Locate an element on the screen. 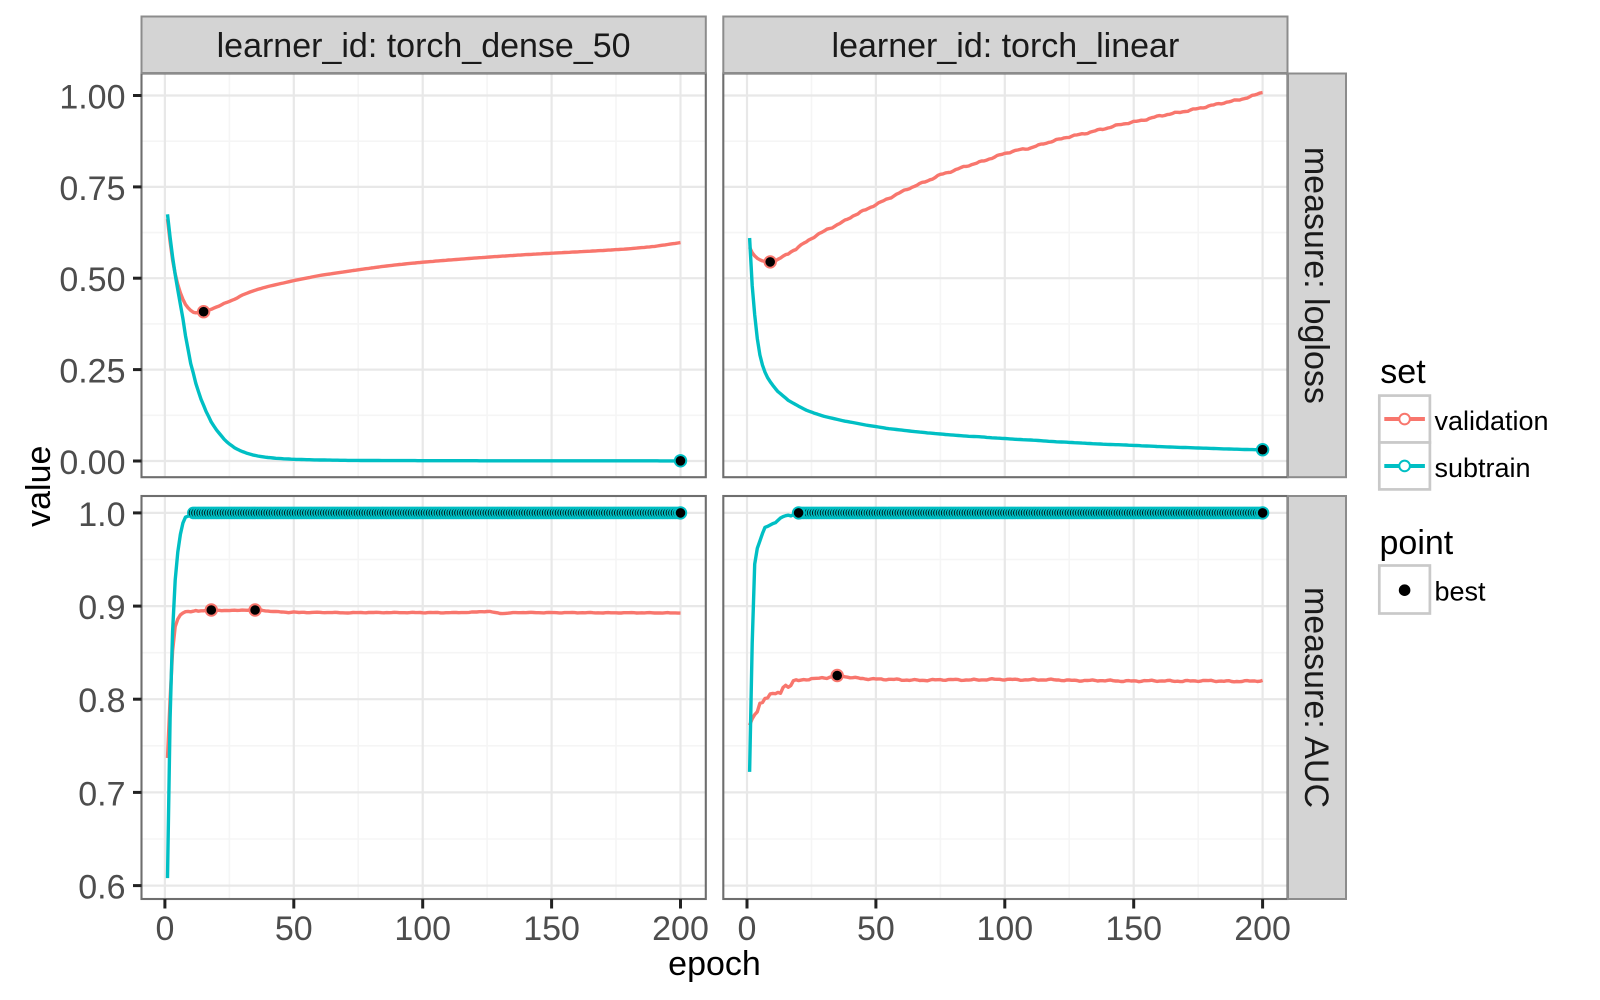  svg-text: 0.8 is located at coordinates (101, 701).